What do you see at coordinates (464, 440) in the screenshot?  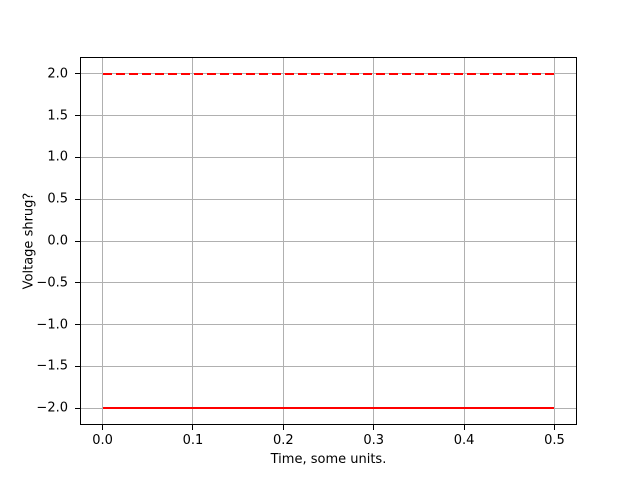 I see `x-tick-label: 0.4` at bounding box center [464, 440].